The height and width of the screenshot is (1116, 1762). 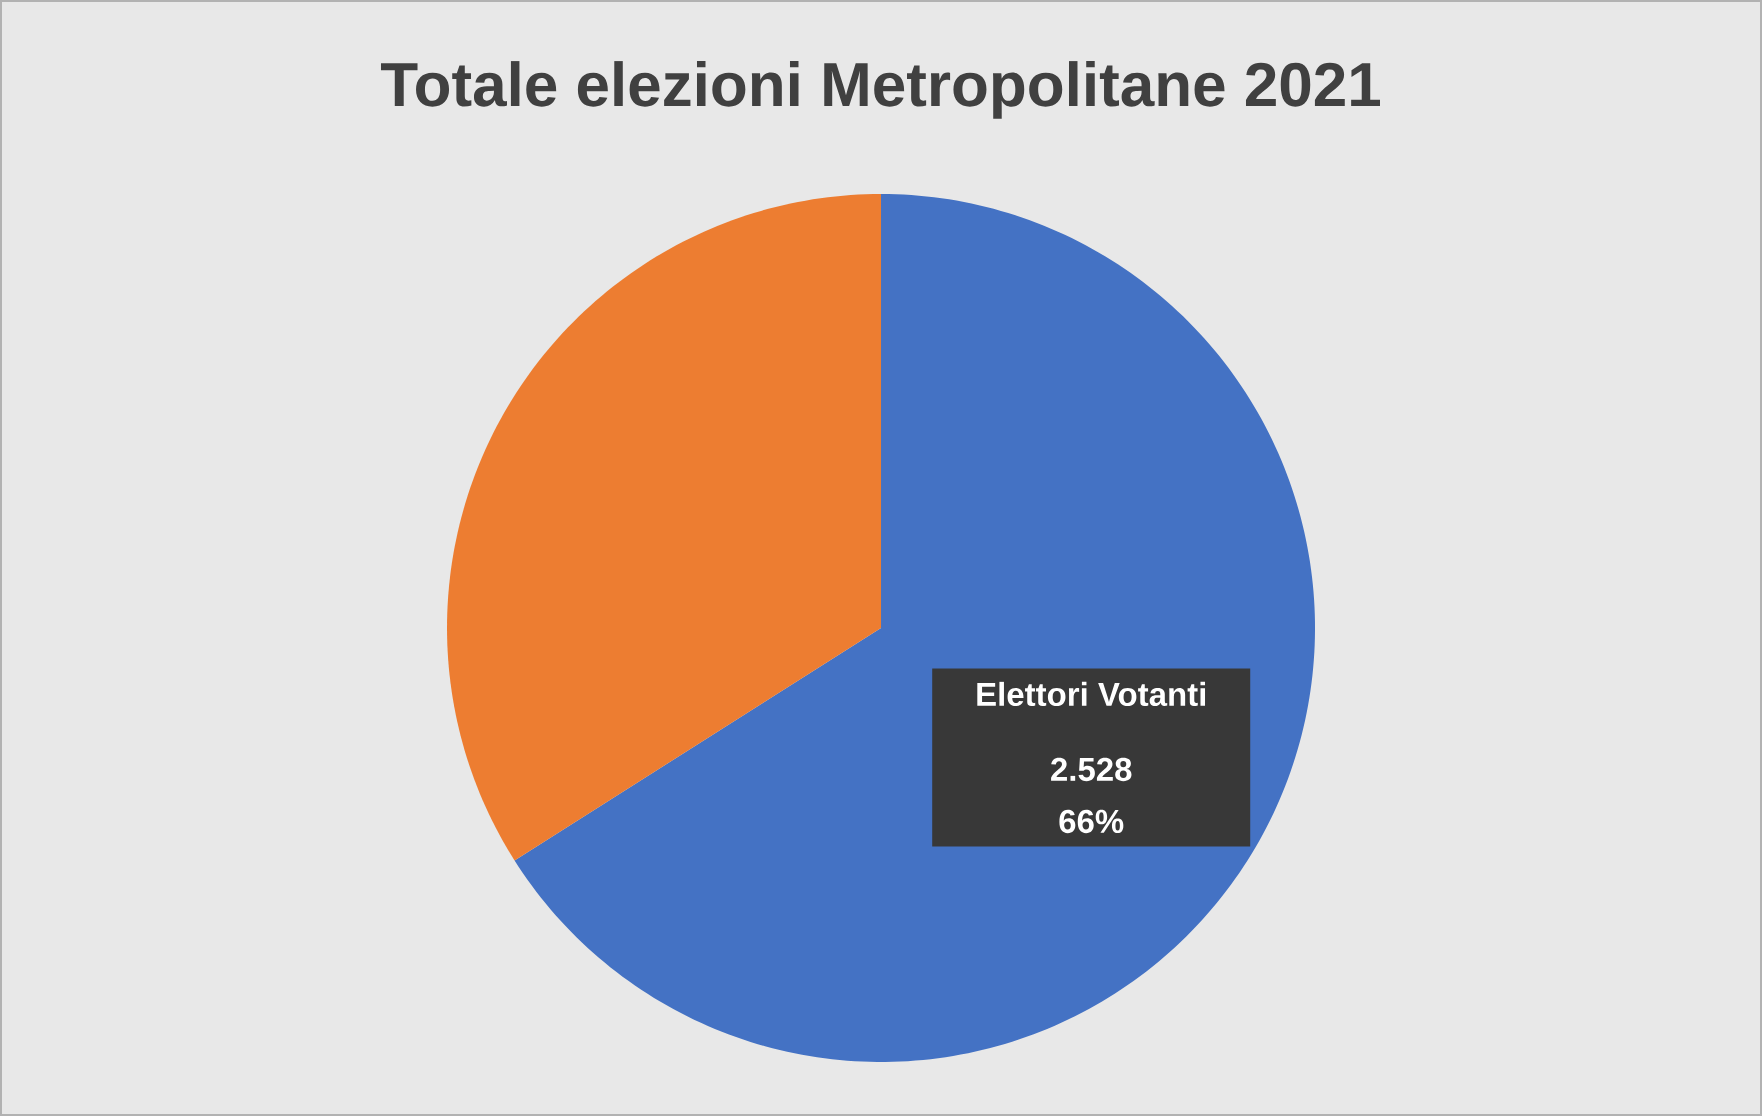 I want to click on slice-label: Elettori Votanti, so click(x=1091, y=694).